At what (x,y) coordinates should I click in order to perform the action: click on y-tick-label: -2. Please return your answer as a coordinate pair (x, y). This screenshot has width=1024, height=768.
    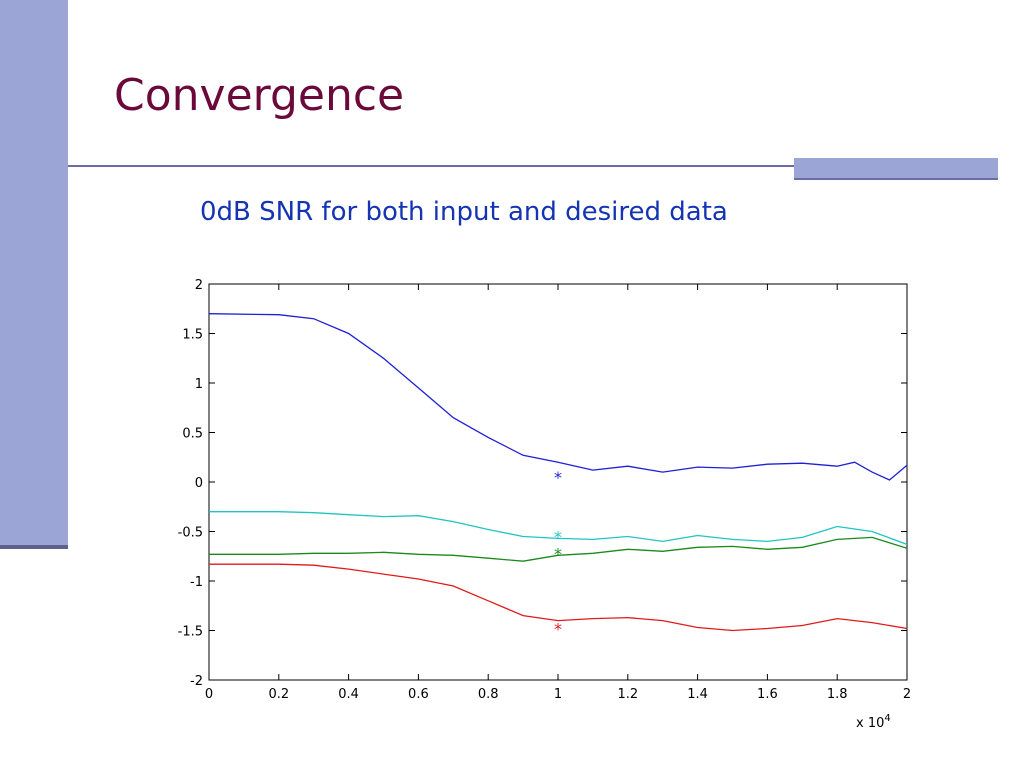
    Looking at the image, I should click on (196, 681).